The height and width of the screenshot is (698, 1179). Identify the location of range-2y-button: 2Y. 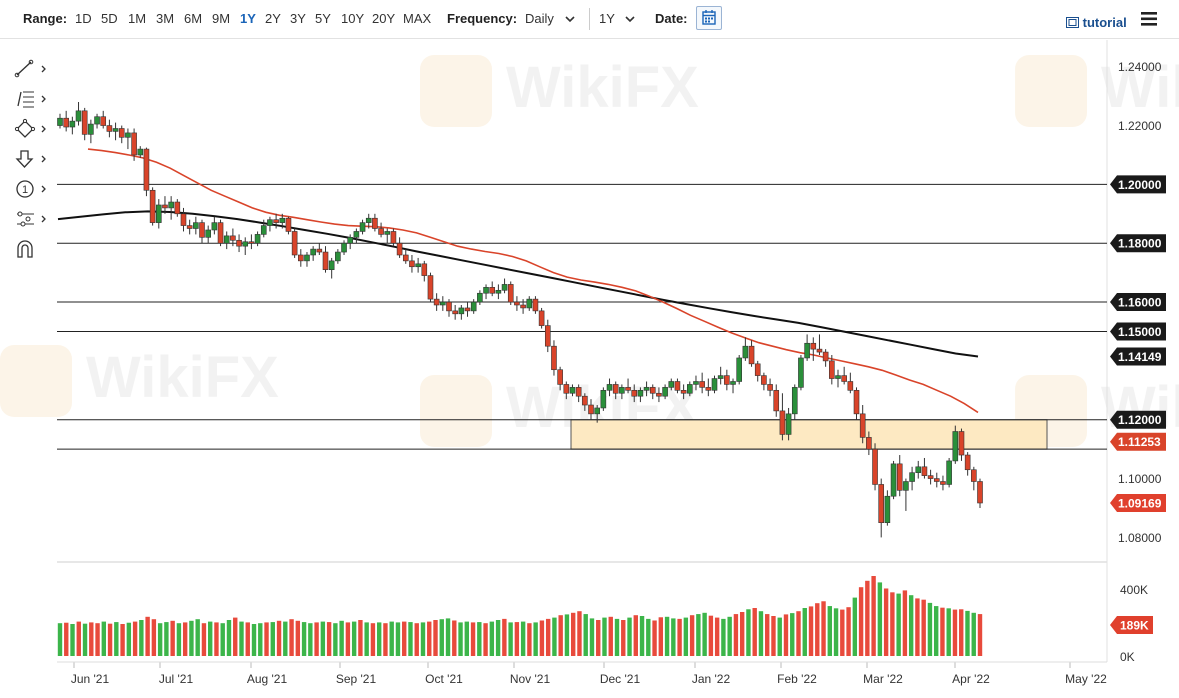
(273, 18).